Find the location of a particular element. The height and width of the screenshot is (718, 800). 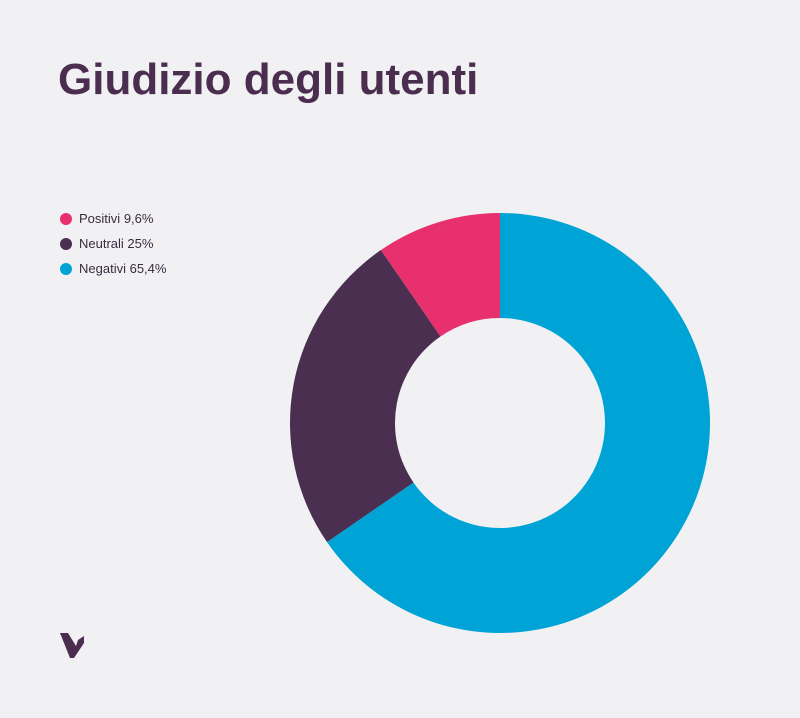

legend-label: Positivi 9,6% is located at coordinates (116, 218).